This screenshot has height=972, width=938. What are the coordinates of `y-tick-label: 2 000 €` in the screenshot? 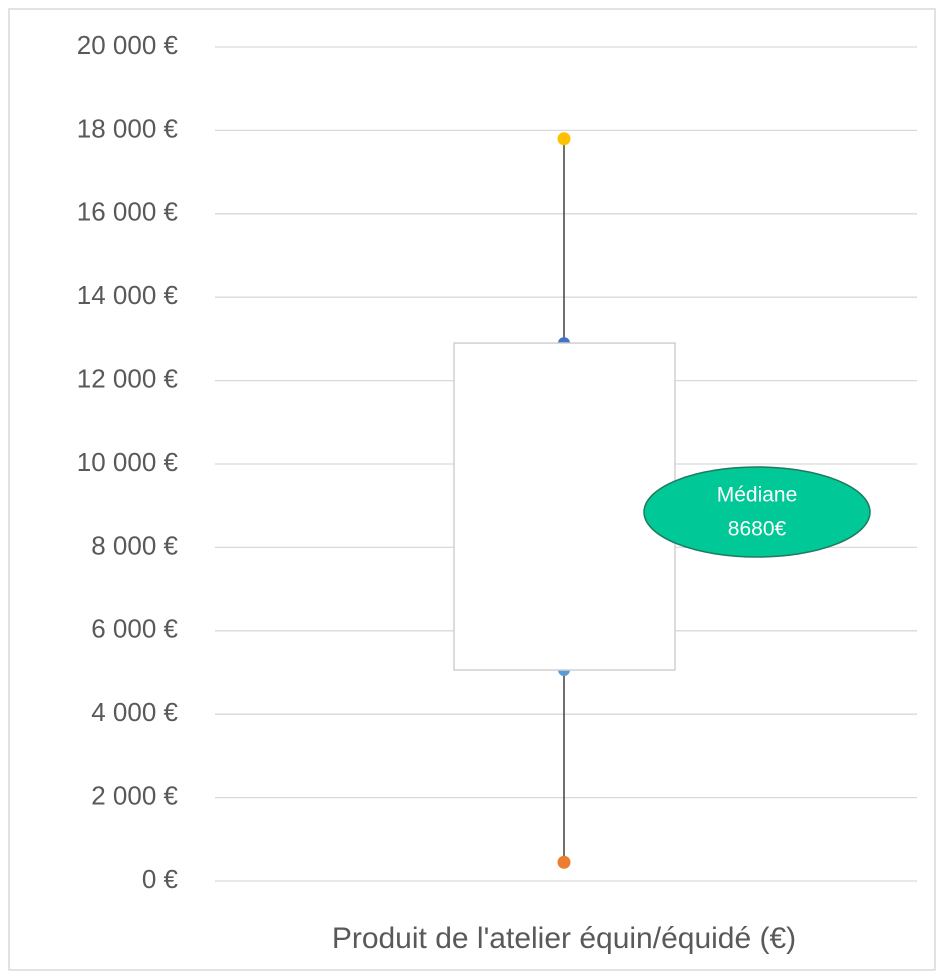 It's located at (134, 795).